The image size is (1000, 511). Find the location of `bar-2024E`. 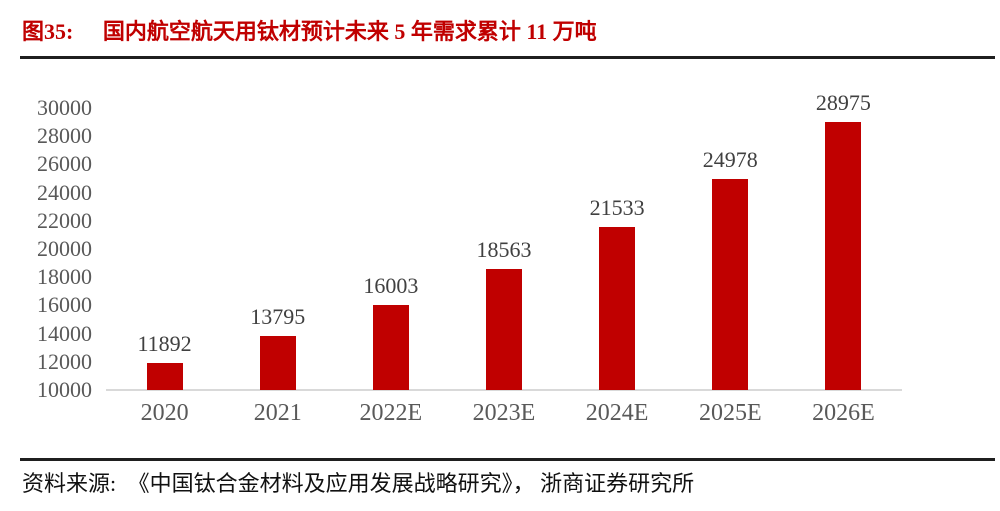

bar-2024E is located at coordinates (617, 308).